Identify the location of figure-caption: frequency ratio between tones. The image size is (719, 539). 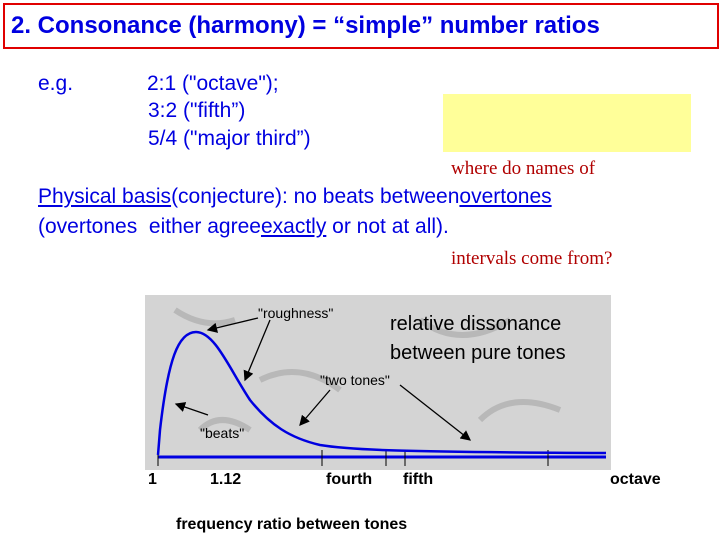
(291, 524).